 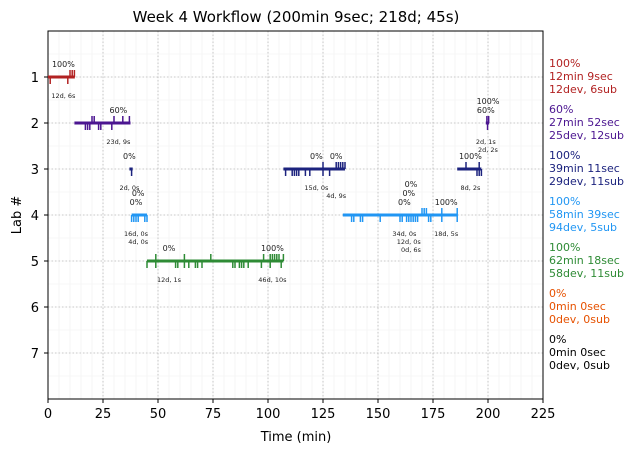 I want to click on info-annotation: 15d, 0s, so click(x=316, y=188).